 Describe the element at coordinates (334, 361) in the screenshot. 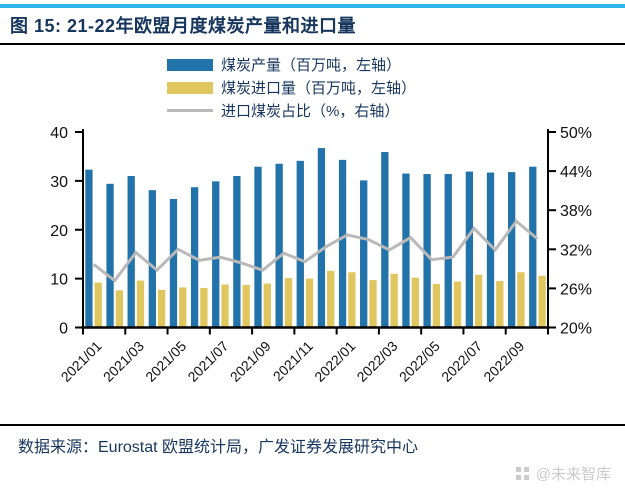

I see `svg-text: 2022/01` at that location.